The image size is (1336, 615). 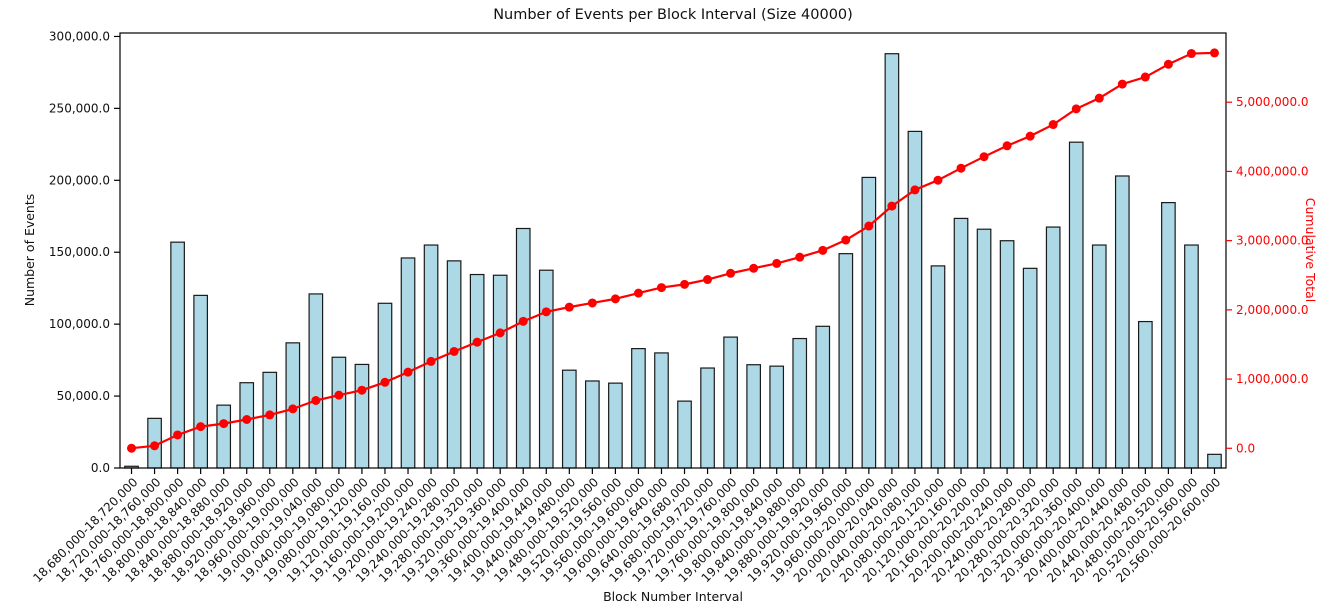 What do you see at coordinates (79, 324) in the screenshot?
I see `y-tick-label-left: 100,000.0` at bounding box center [79, 324].